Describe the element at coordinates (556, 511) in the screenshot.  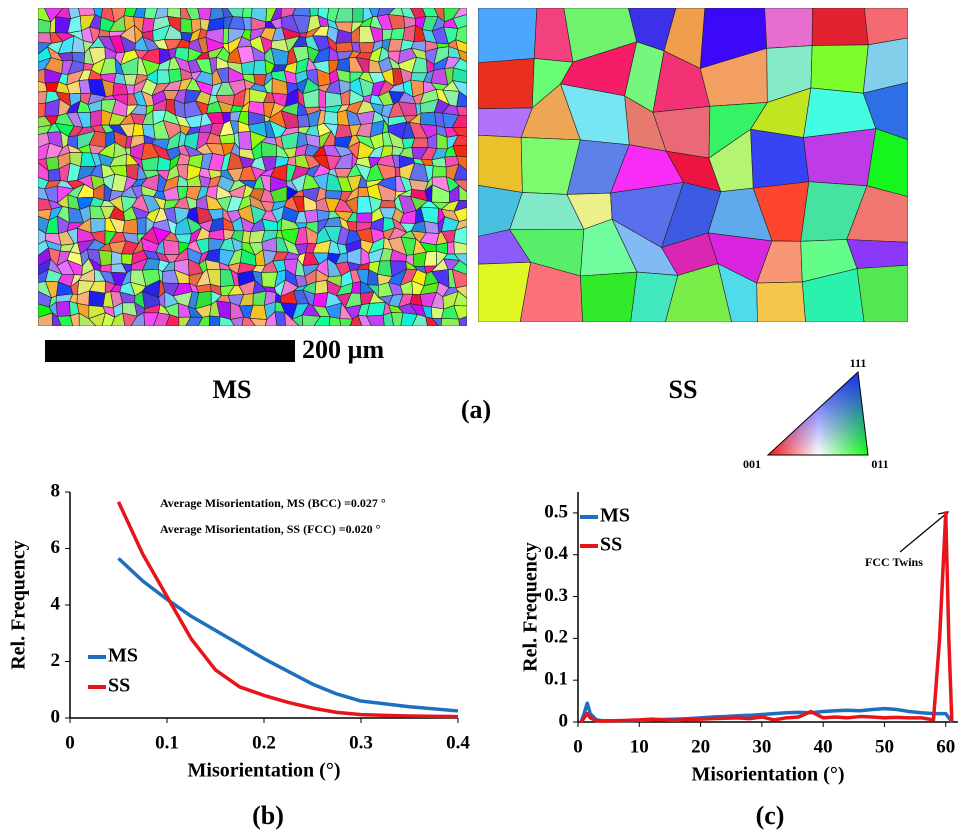
I see `y-tick-label: 0.5` at that location.